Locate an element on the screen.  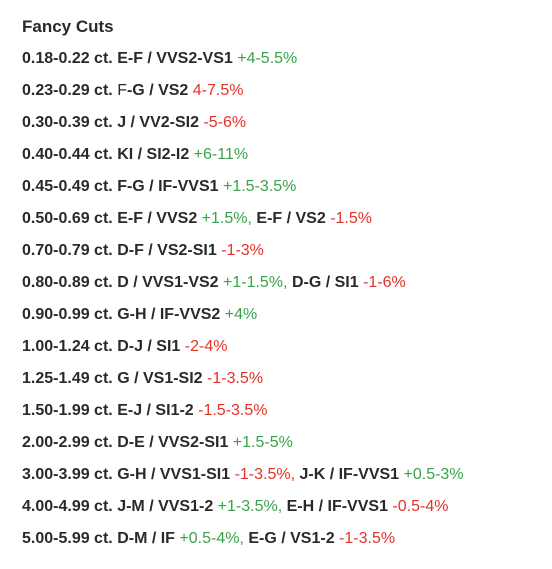
page-title: Fancy Cuts is located at coordinates (68, 26).